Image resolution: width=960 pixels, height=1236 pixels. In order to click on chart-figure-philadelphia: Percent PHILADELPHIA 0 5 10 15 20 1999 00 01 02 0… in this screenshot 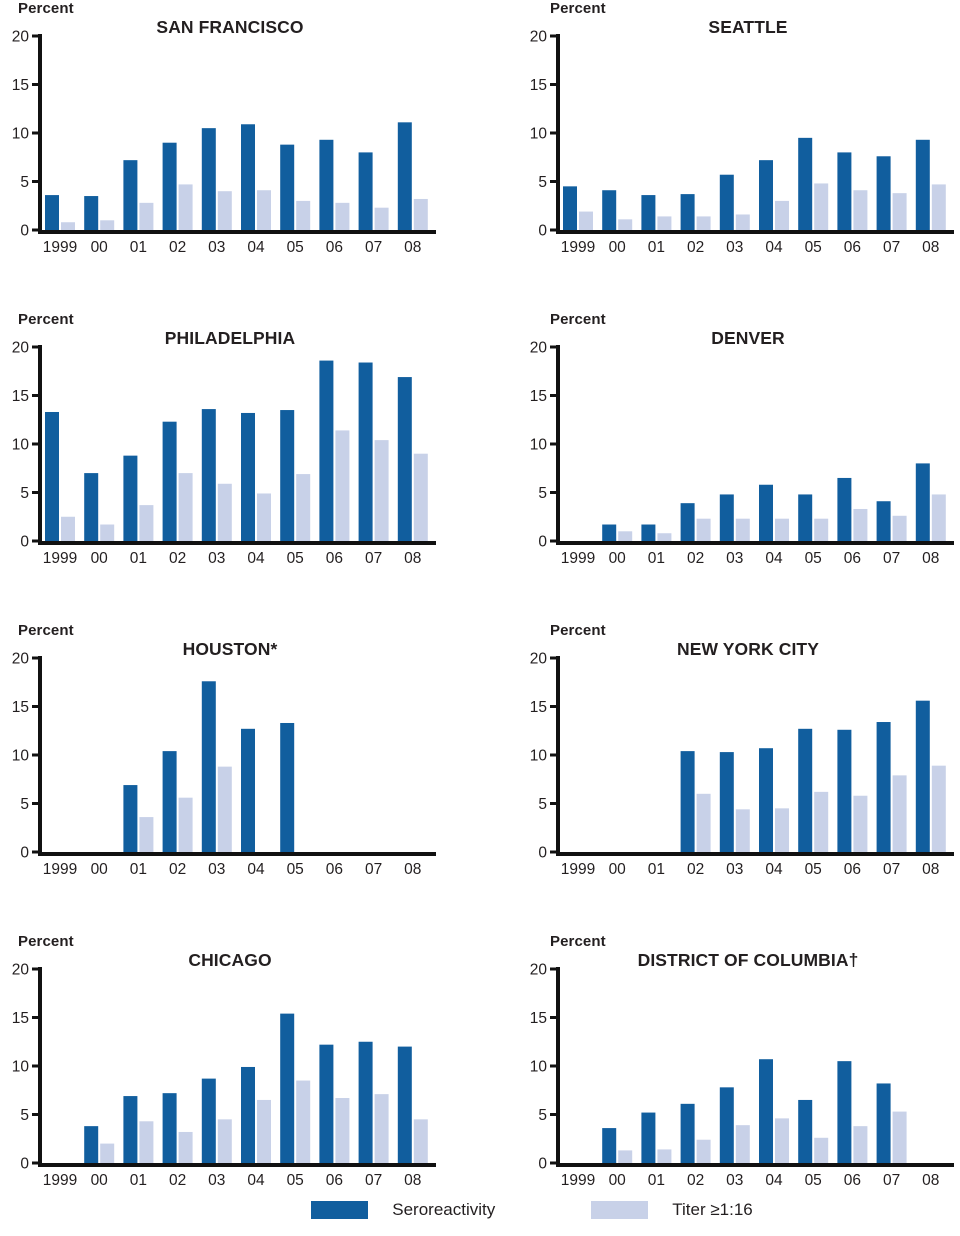, I will do `click(240, 466)`.